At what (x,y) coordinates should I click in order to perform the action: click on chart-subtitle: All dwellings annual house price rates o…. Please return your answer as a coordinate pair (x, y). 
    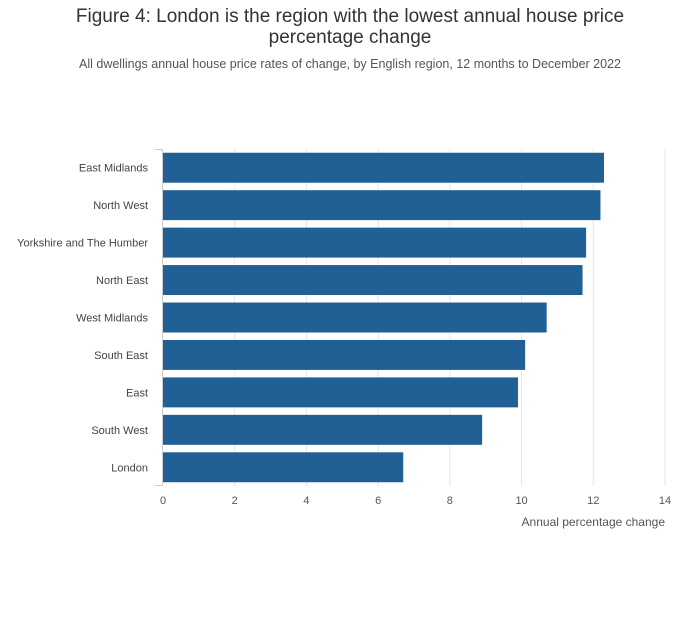
    Looking at the image, I should click on (350, 64).